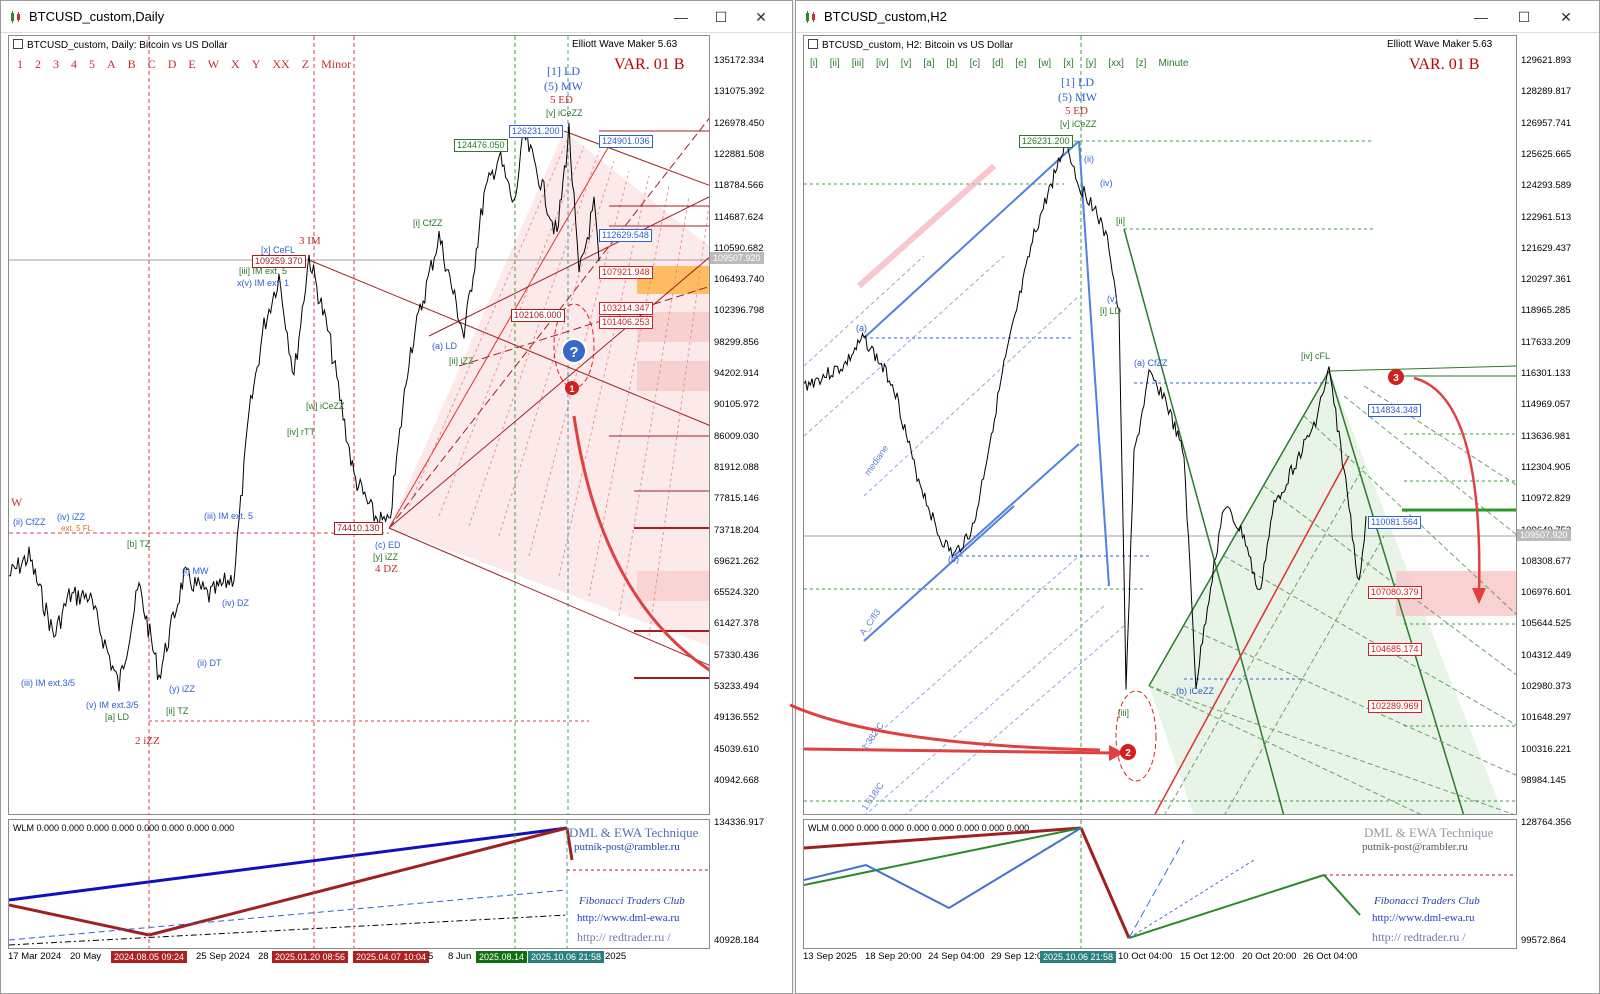 The image size is (1600, 994). What do you see at coordinates (1543, 780) in the screenshot?
I see `axis-tick-label: 98984.145` at bounding box center [1543, 780].